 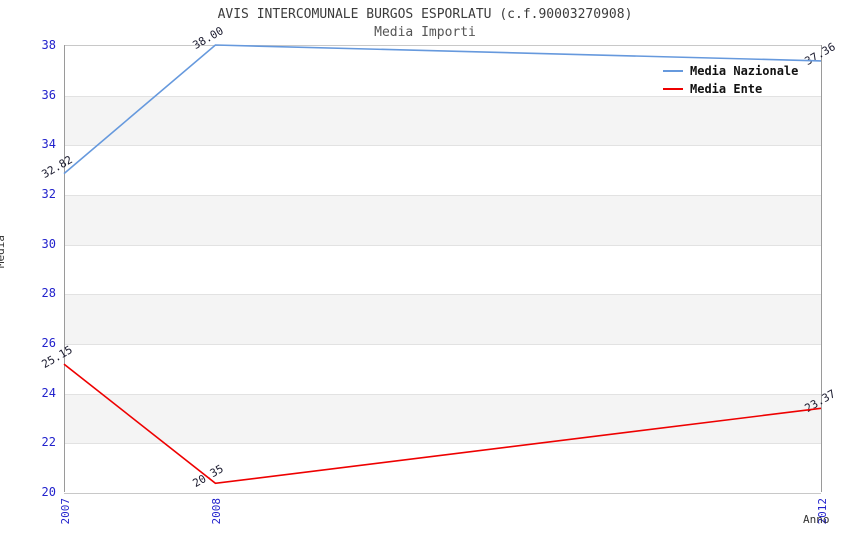 I want to click on legend-item-media-nazionale: Media Nazionale, so click(x=730, y=71).